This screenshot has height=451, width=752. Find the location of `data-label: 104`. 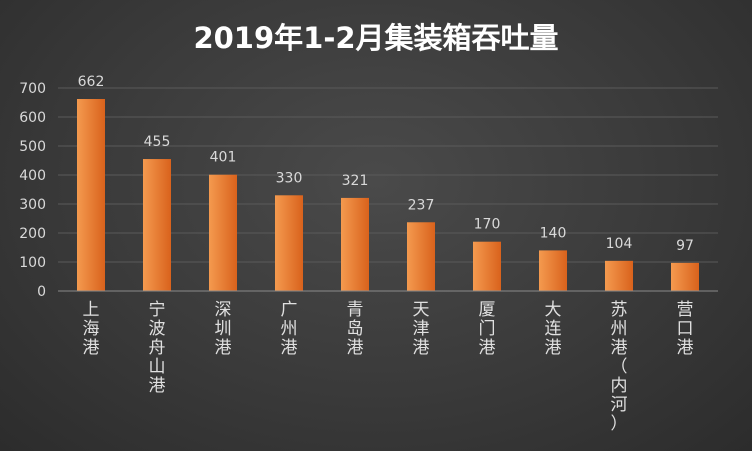

data-label: 104 is located at coordinates (619, 244).